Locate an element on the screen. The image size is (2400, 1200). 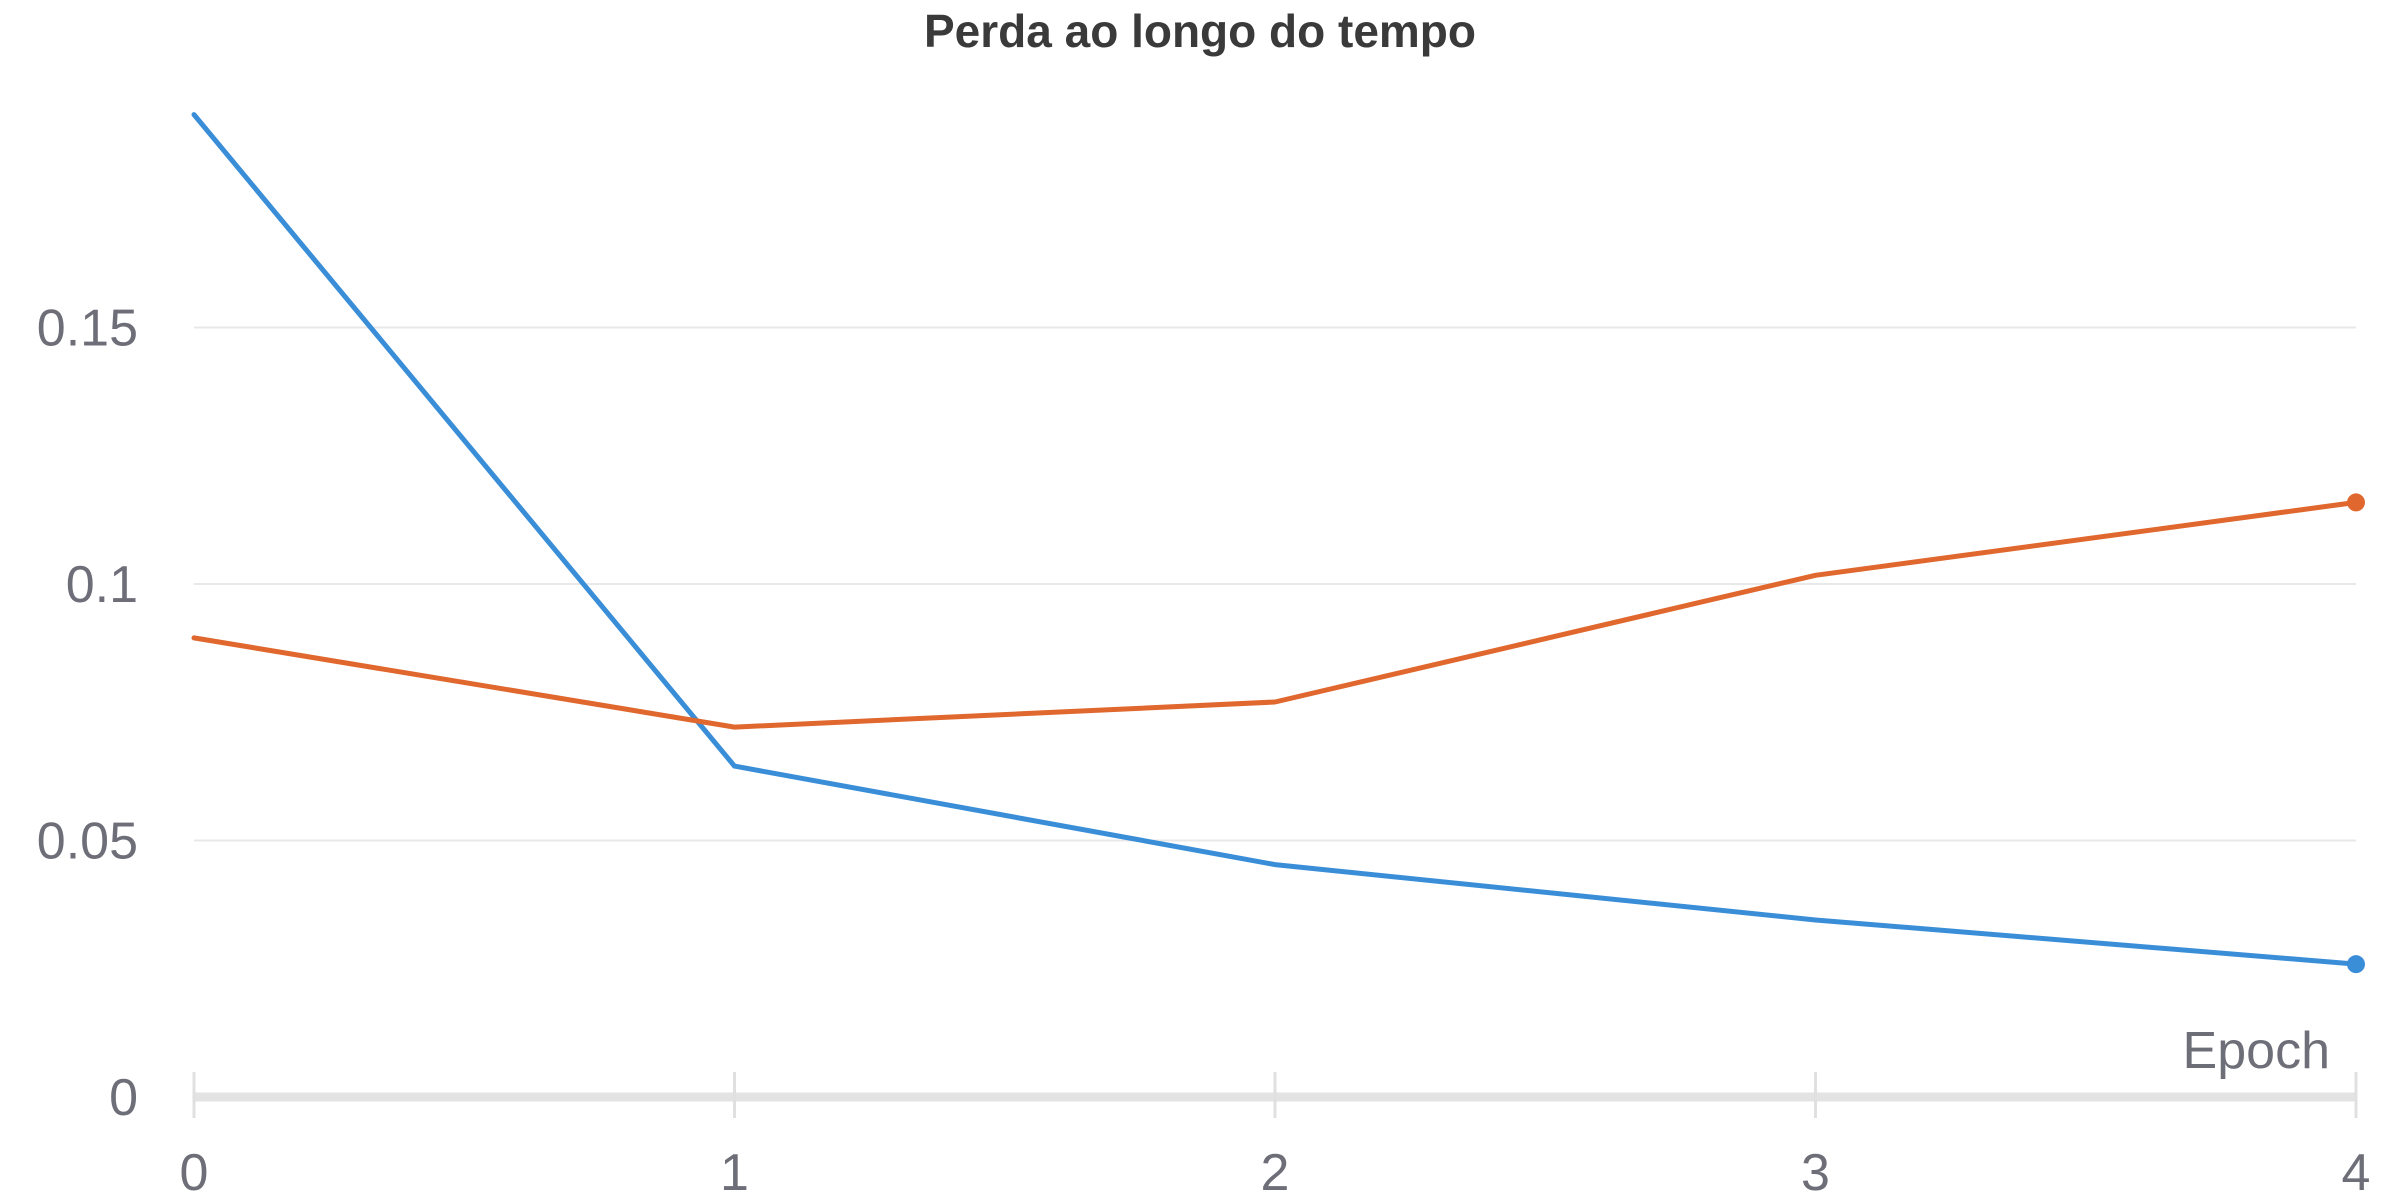
x-tick-label: 3 is located at coordinates (1815, 1172).